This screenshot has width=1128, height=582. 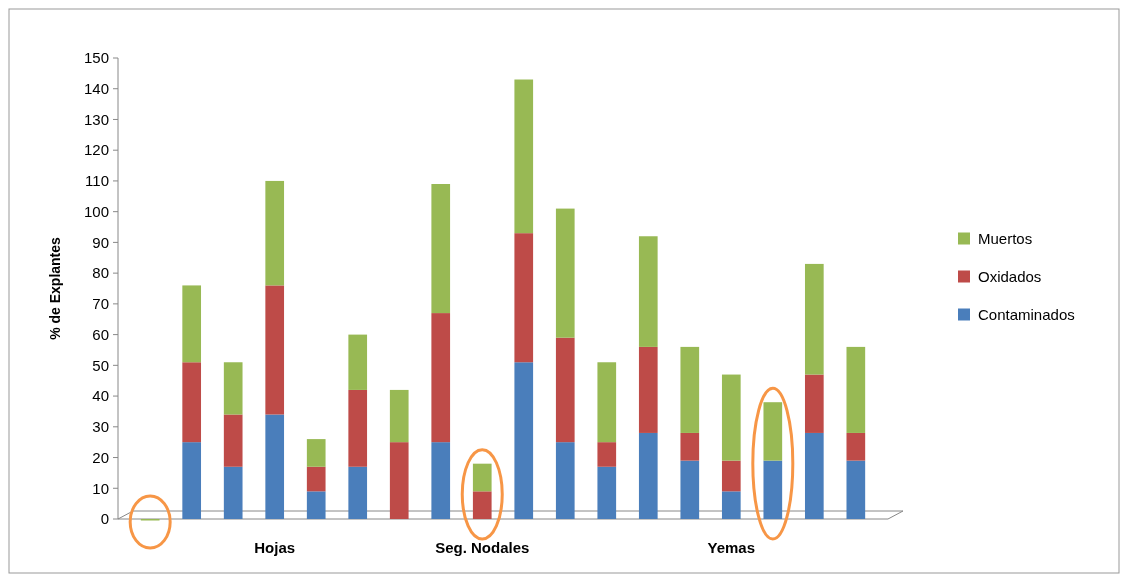 What do you see at coordinates (97, 181) in the screenshot?
I see `y-tick-label: 110` at bounding box center [97, 181].